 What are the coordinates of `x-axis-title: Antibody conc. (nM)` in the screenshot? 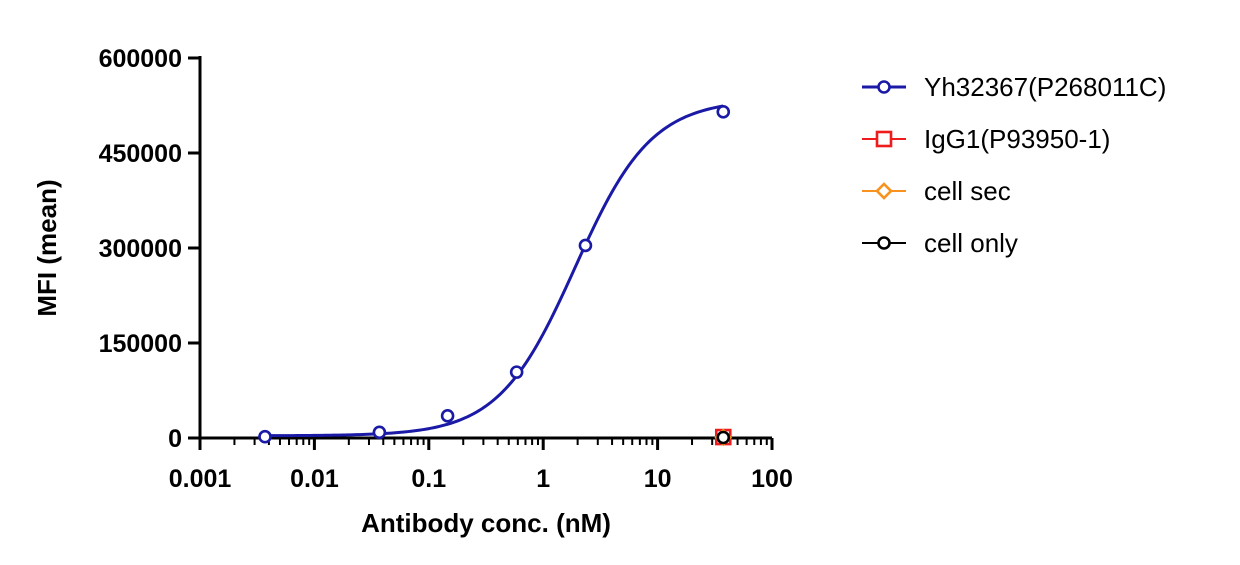 It's located at (486, 523).